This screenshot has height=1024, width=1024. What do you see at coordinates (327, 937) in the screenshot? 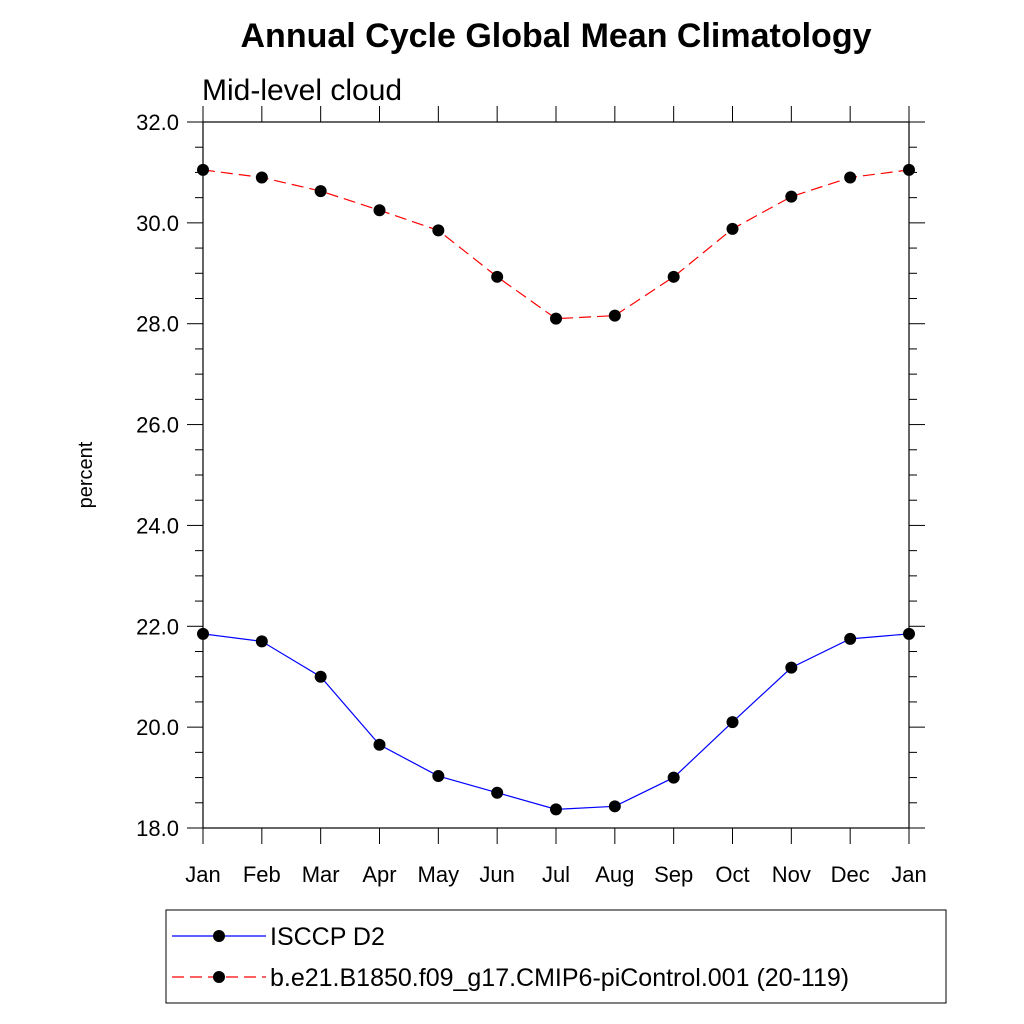
I see `legend-label-0: ISCCP D2` at bounding box center [327, 937].